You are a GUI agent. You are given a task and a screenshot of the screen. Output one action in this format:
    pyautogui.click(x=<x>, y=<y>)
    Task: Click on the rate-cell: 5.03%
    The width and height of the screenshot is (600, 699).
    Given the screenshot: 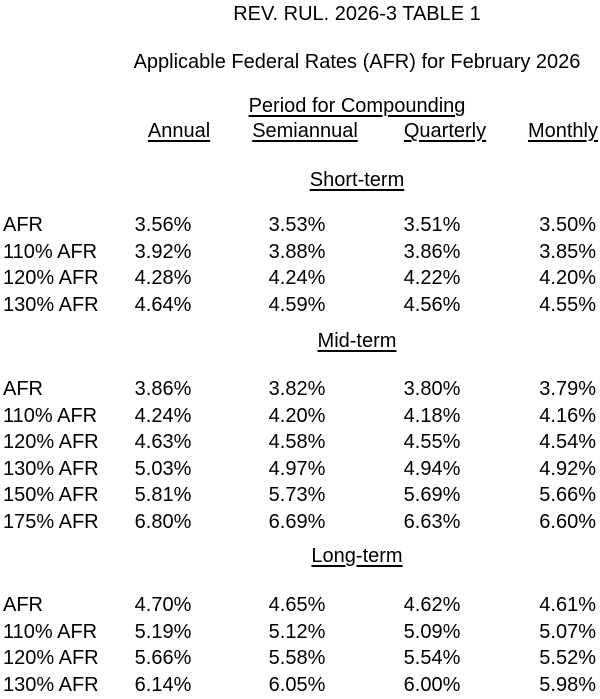 What is the action you would take?
    pyautogui.click(x=163, y=468)
    